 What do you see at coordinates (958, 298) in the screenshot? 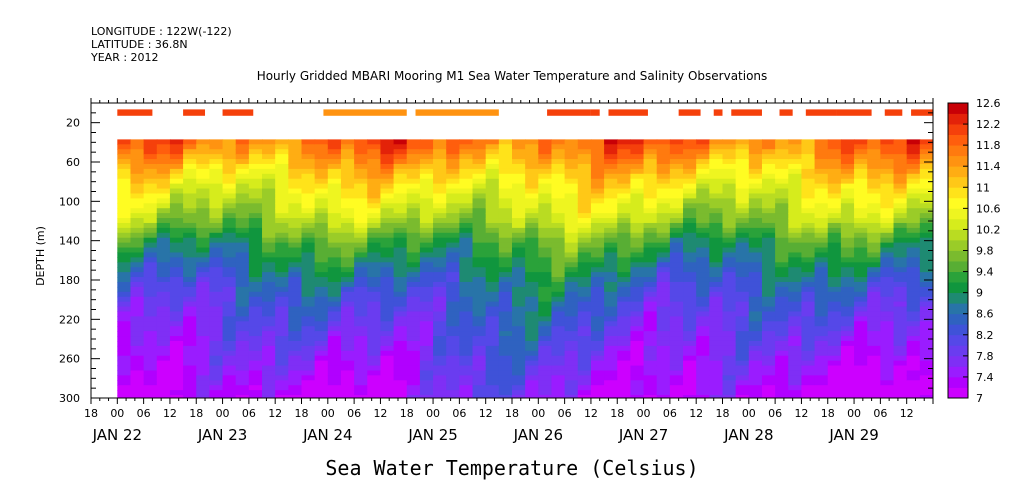
I see `colorbar-swatch` at bounding box center [958, 298].